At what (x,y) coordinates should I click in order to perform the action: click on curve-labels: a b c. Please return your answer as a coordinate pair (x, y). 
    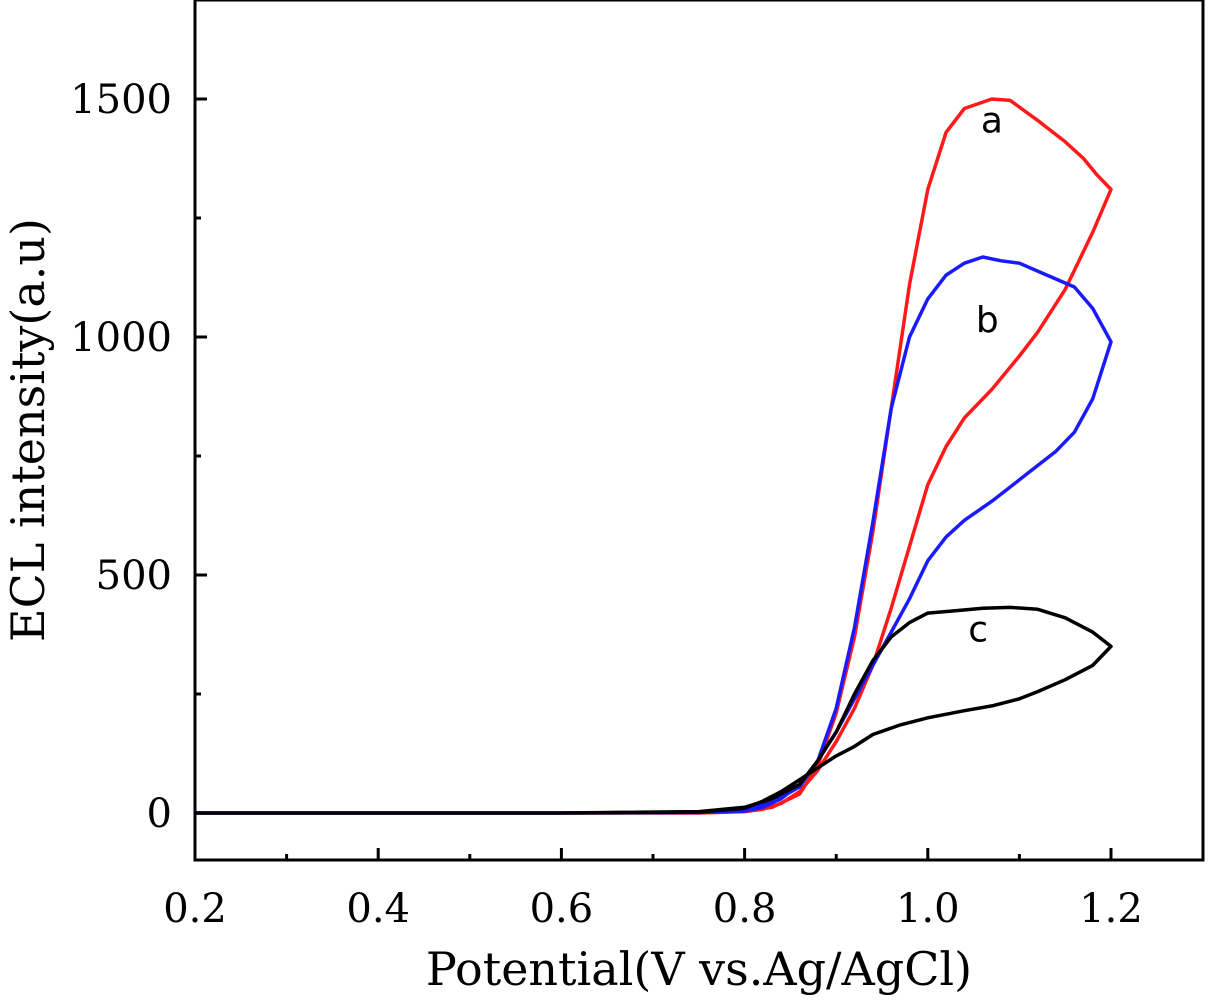
    Looking at the image, I should click on (985, 375).